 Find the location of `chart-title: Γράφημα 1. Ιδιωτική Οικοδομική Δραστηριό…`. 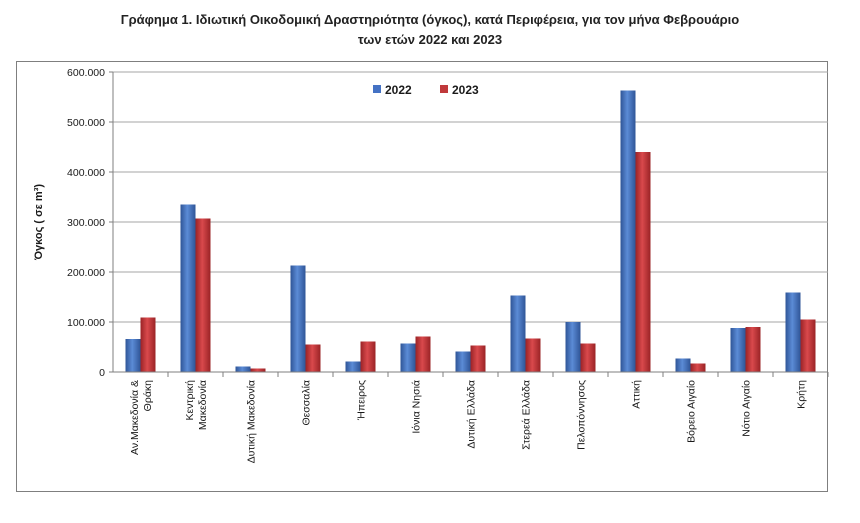

chart-title: Γράφημα 1. Ιδιωτική Οικοδομική Δραστηριό… is located at coordinates (430, 30).